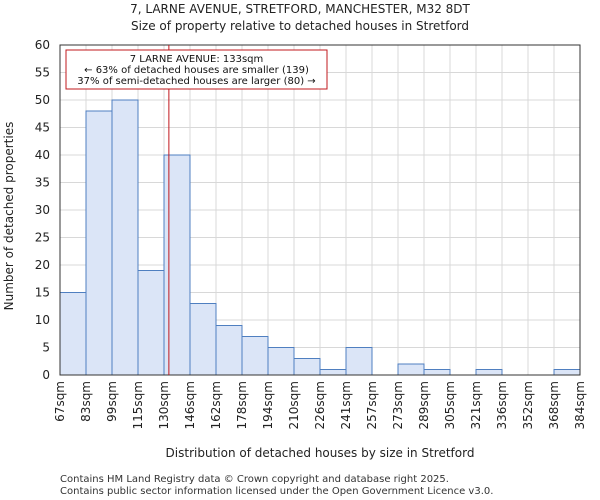 The width and height of the screenshot is (600, 500). Describe the element at coordinates (164, 405) in the screenshot. I see `x-tick-label: 130sqm` at that location.